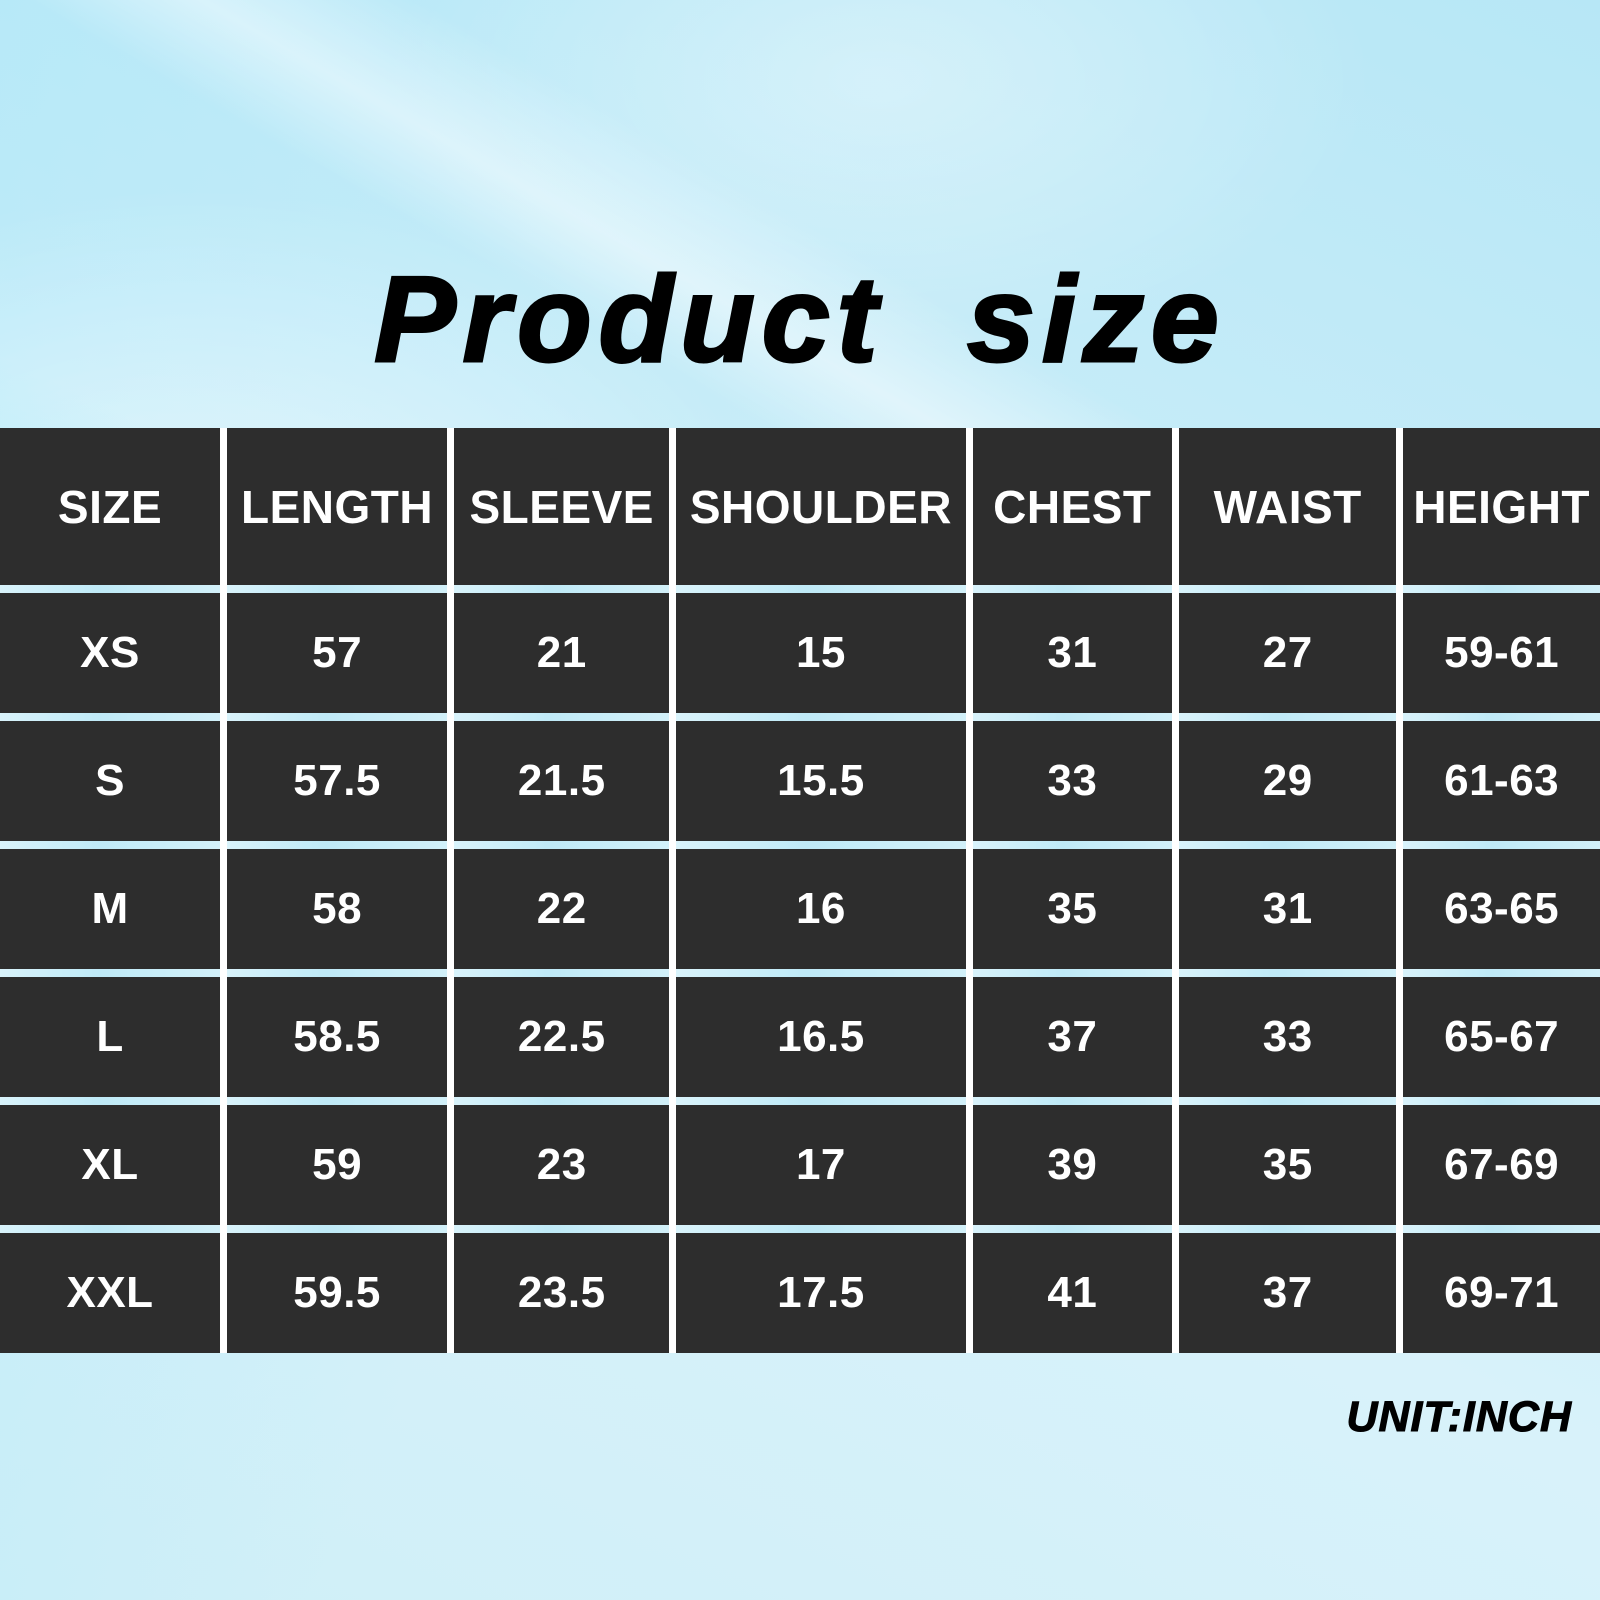 The image size is (1600, 1600). I want to click on table-cell: 67-69, so click(1501, 1165).